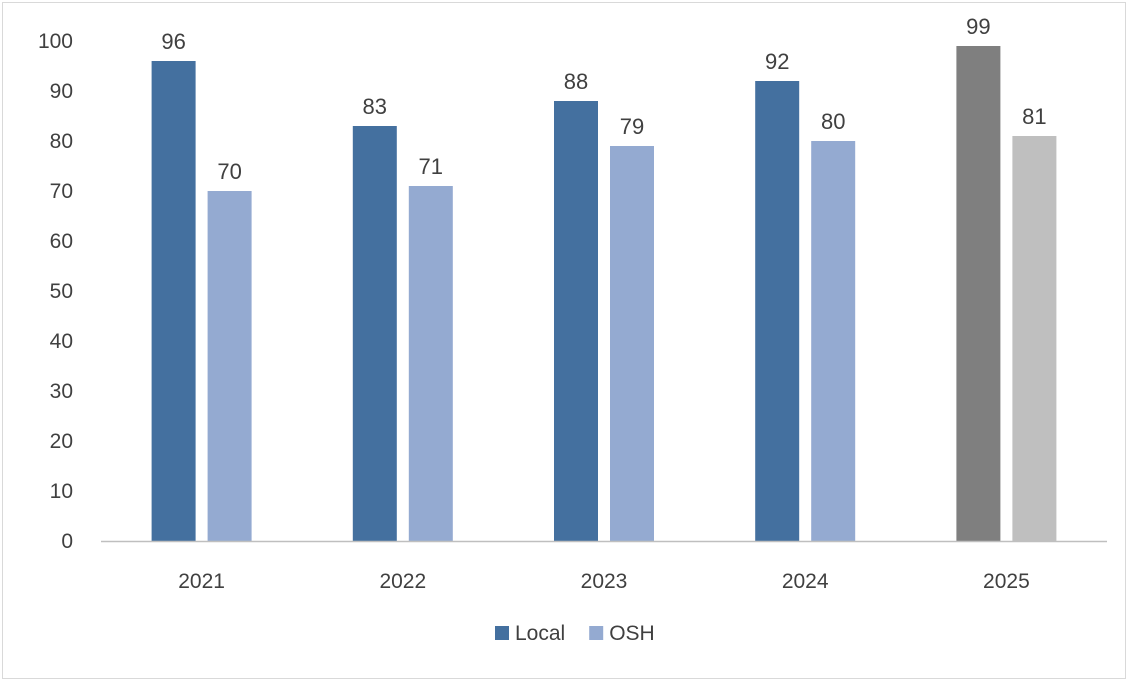  I want to click on bar-osh-2022, so click(430, 363).